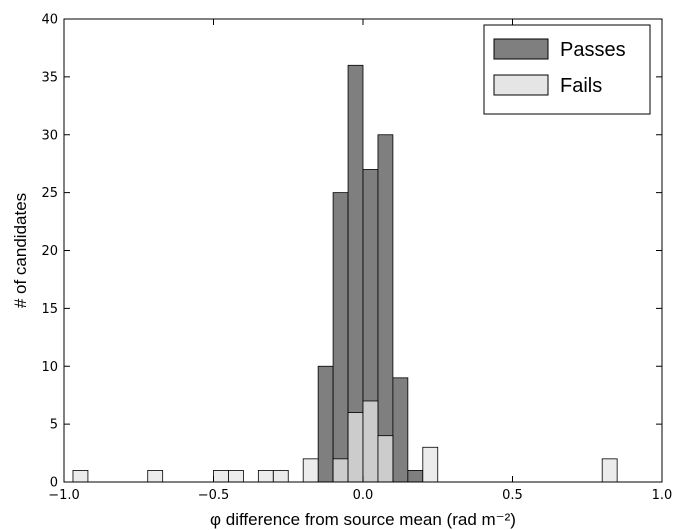 This screenshot has width=686, height=530. Describe the element at coordinates (20, 250) in the screenshot. I see `y-axis-label: # of candidates` at that location.